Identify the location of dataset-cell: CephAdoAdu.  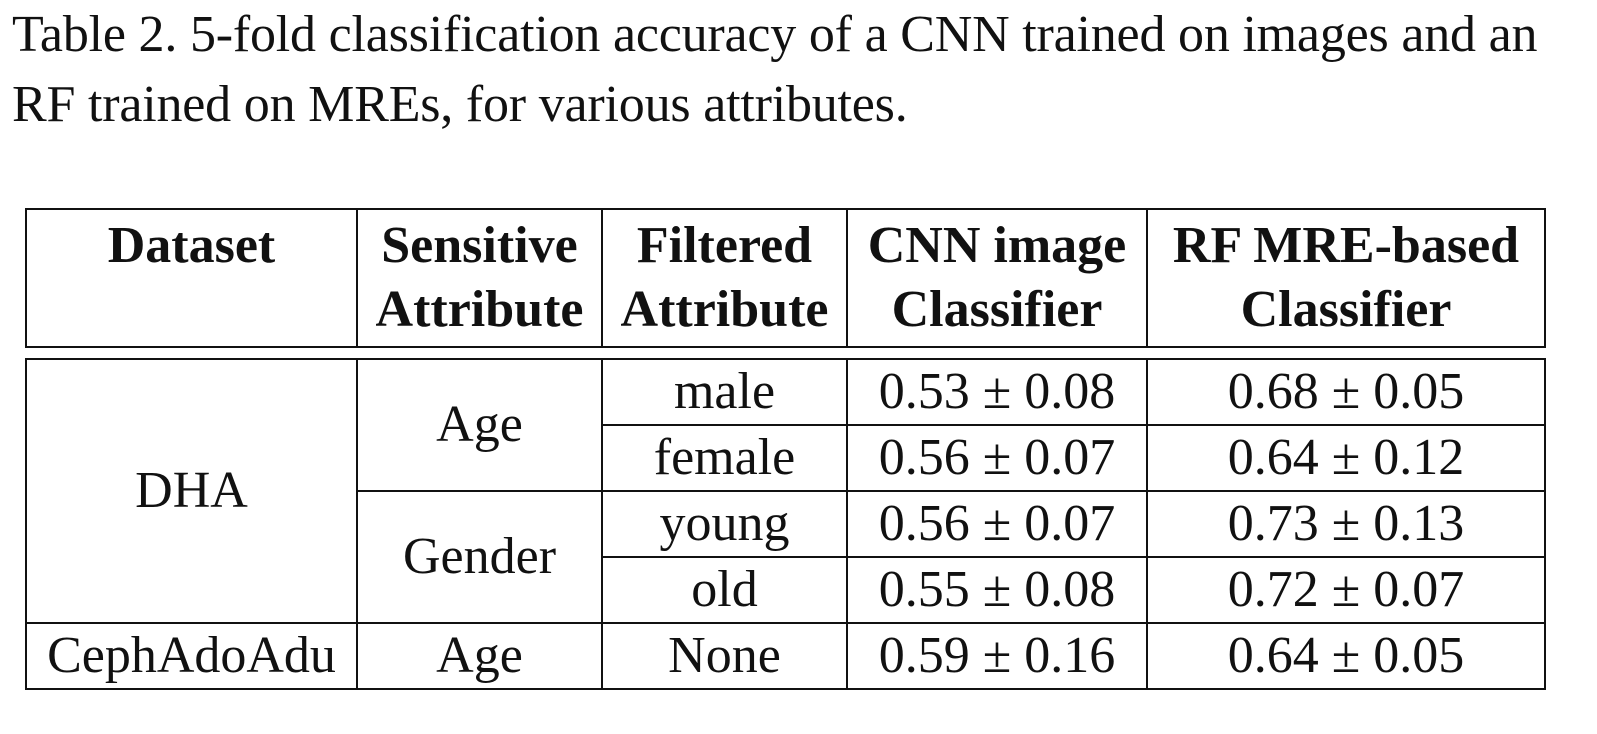
(191, 657).